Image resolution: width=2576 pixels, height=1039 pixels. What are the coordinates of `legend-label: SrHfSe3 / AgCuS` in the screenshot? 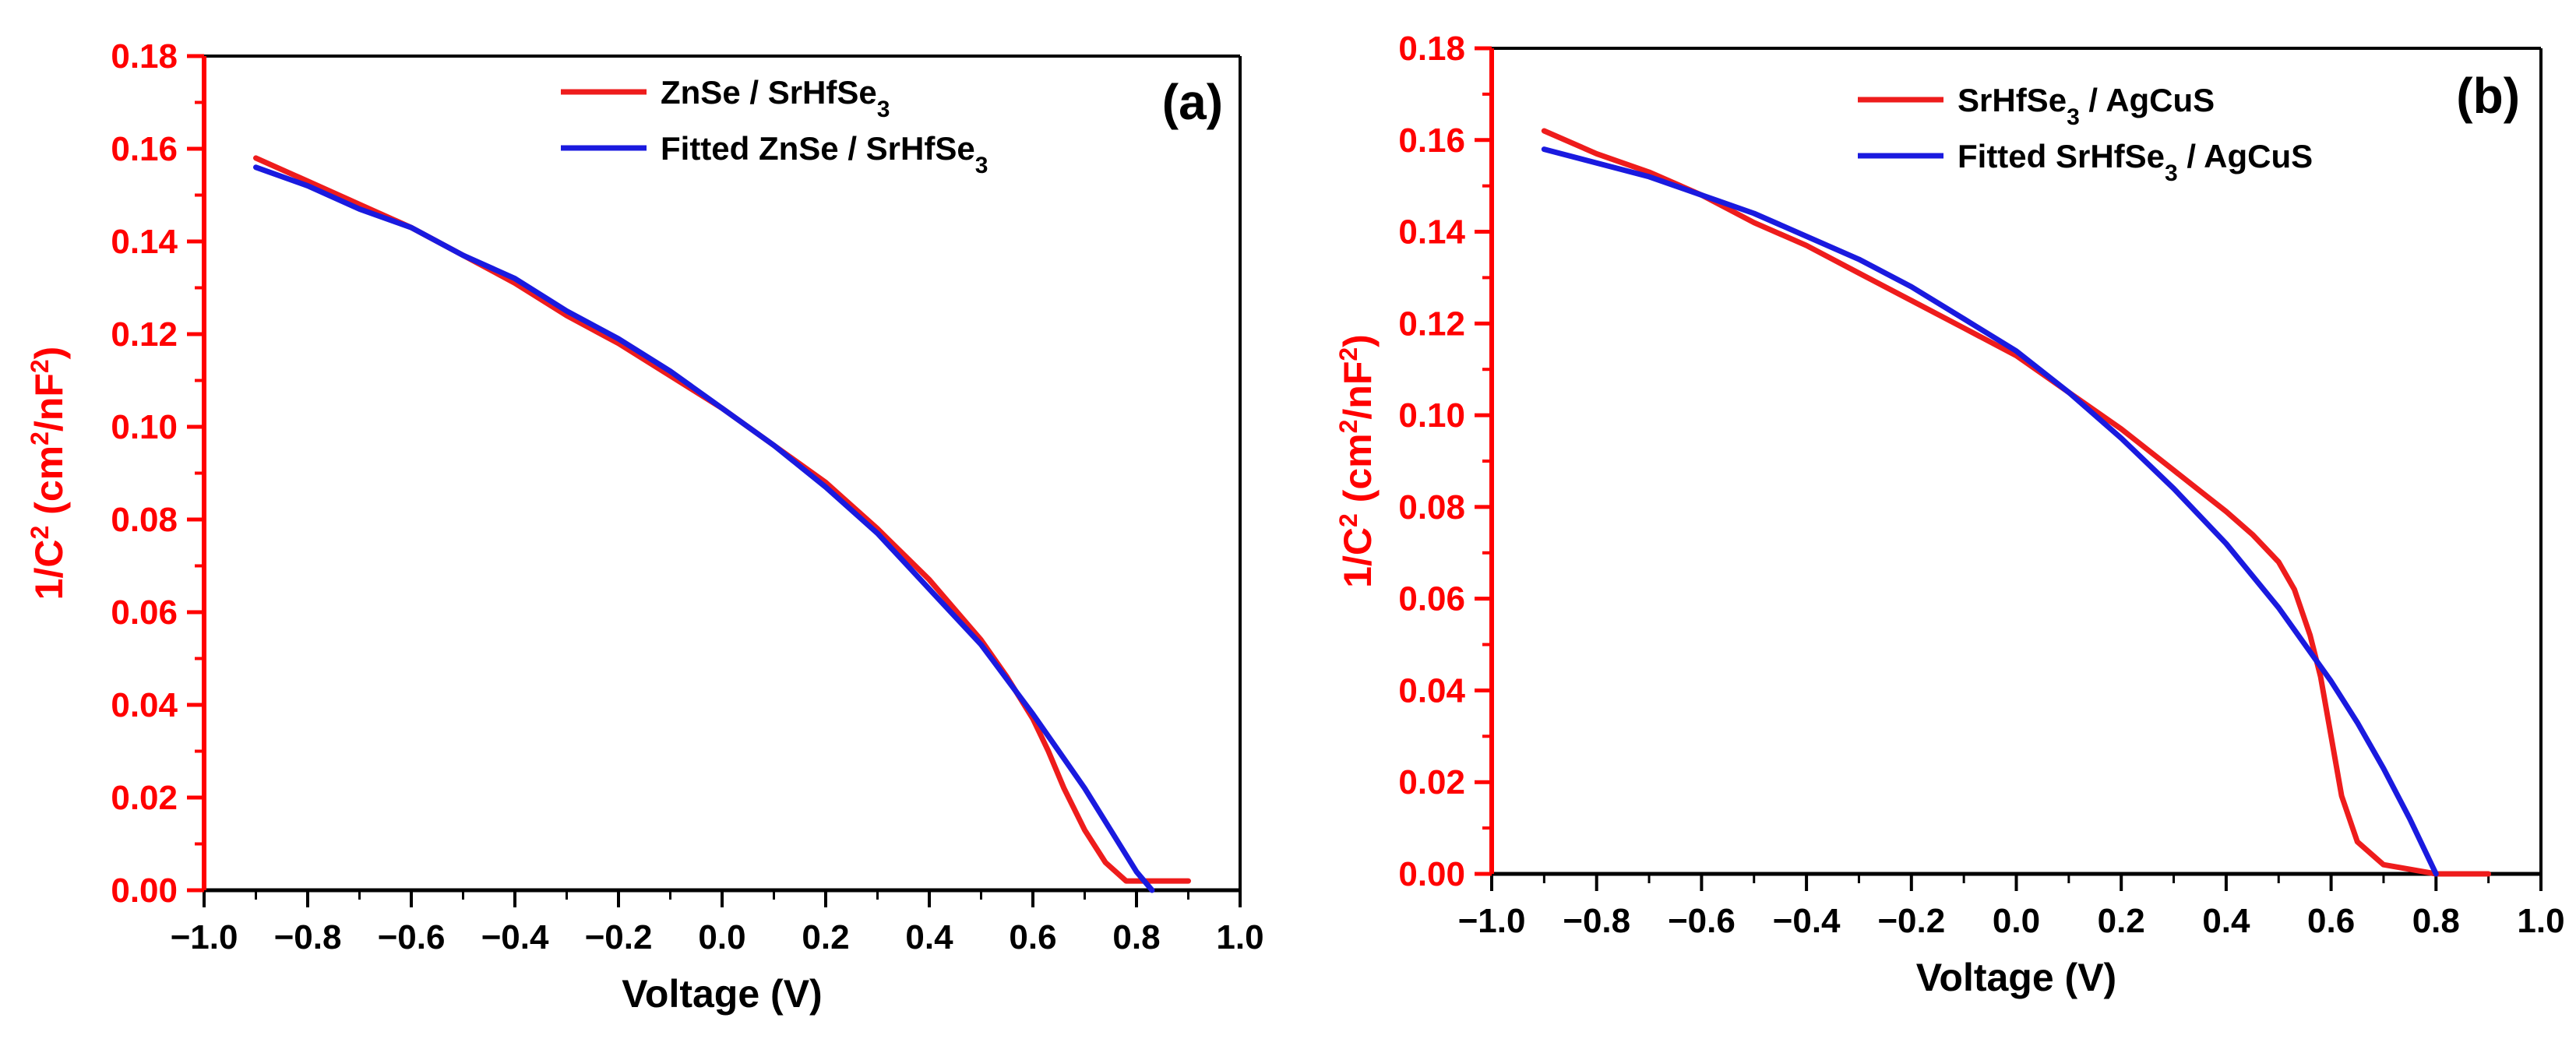 It's located at (2086, 106).